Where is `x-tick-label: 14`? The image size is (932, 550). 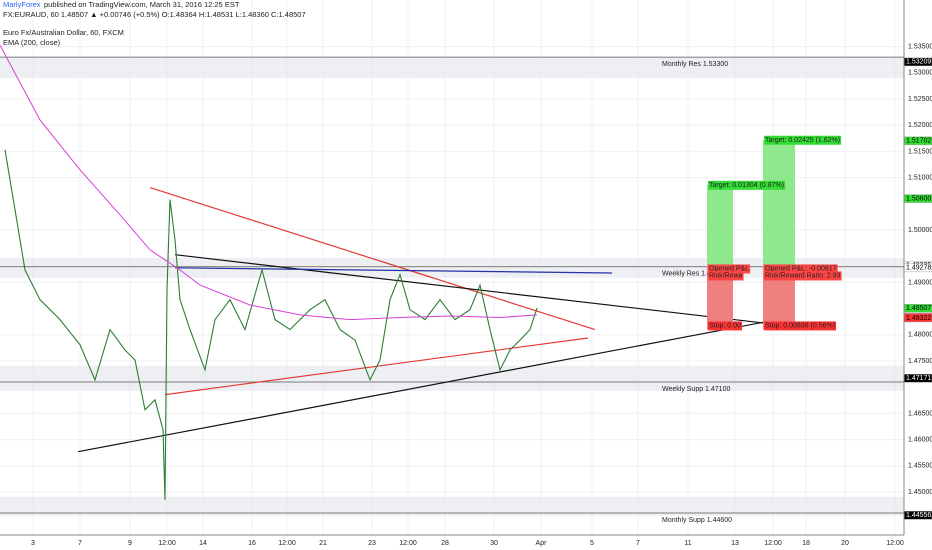 x-tick-label: 14 is located at coordinates (203, 543).